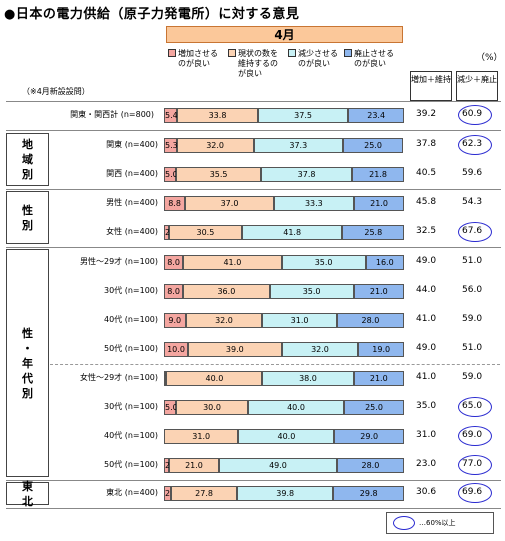 This screenshot has height=541, width=505. Describe the element at coordinates (130, 319) in the screenshot. I see `category-label: 40代 (n=100)` at that location.